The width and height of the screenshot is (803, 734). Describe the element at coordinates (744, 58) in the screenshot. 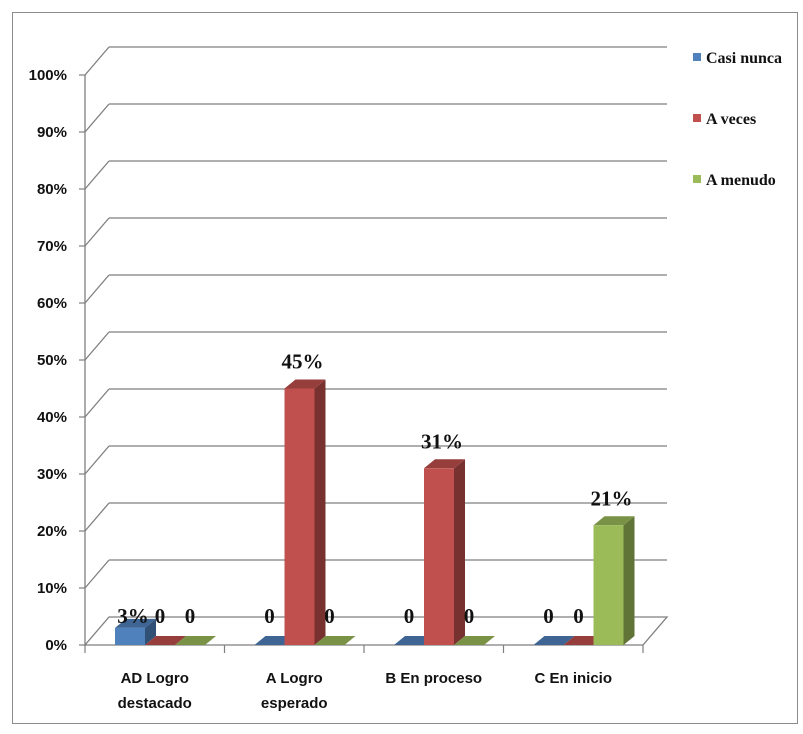

I see `legend-label: Casi nunca` at that location.